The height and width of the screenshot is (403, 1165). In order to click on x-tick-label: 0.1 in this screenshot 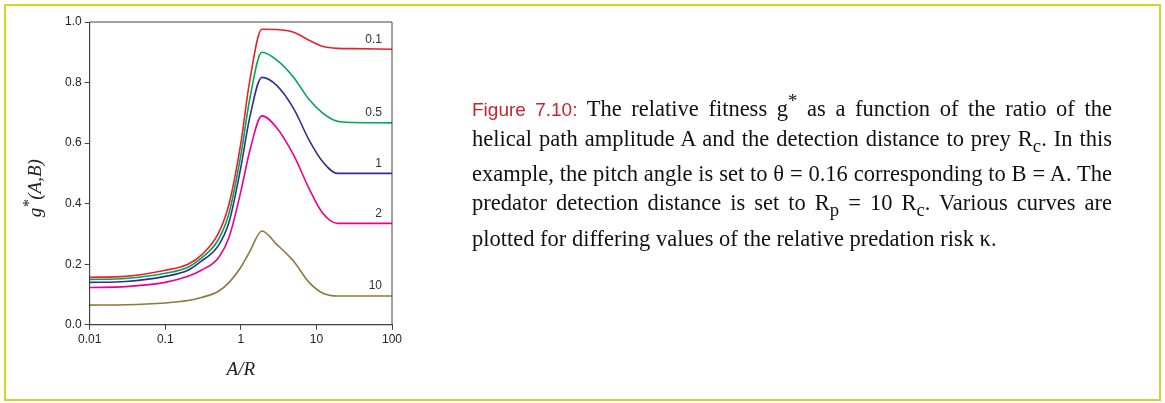, I will do `click(165, 339)`.